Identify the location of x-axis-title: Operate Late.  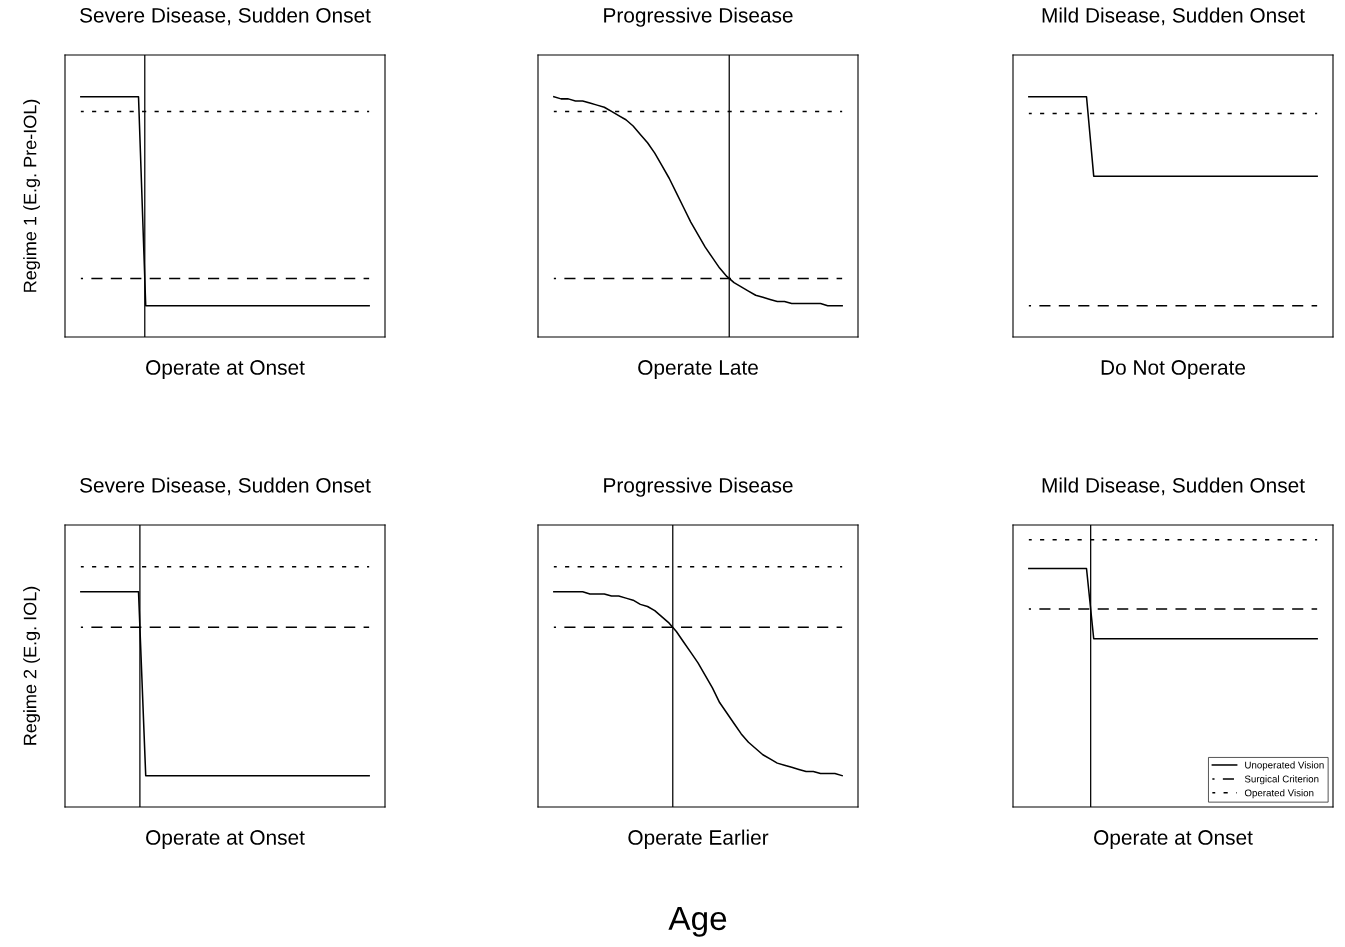
(698, 369).